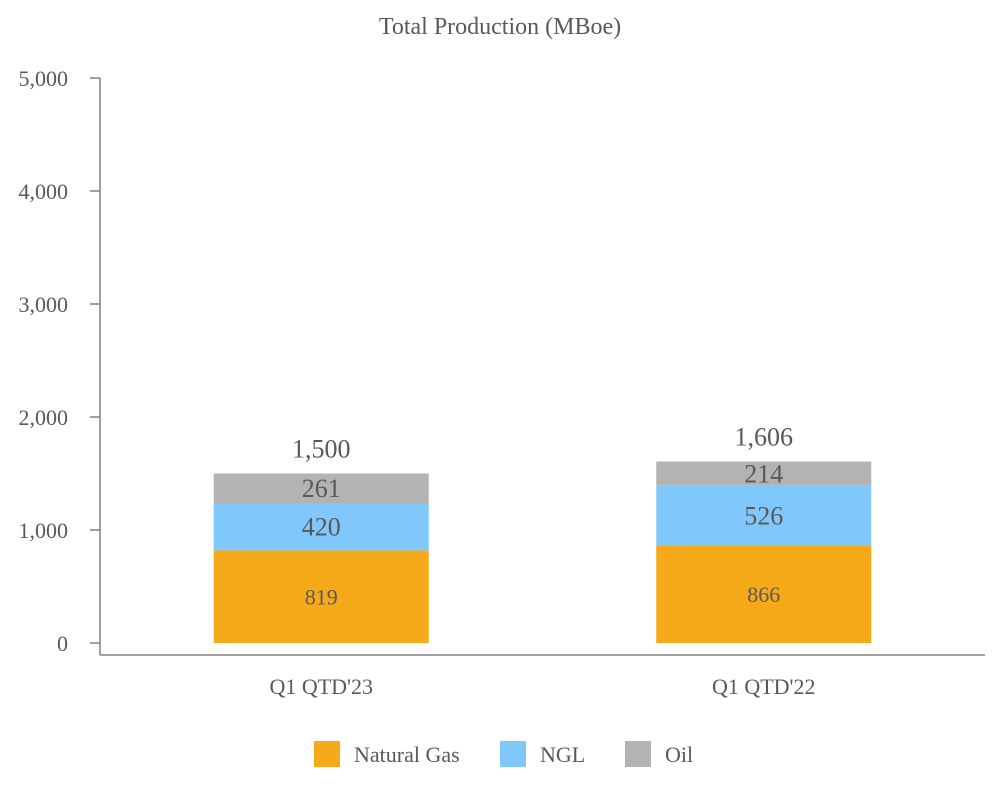 The image size is (1000, 800). I want to click on bar-value-label: 526, so click(763, 515).